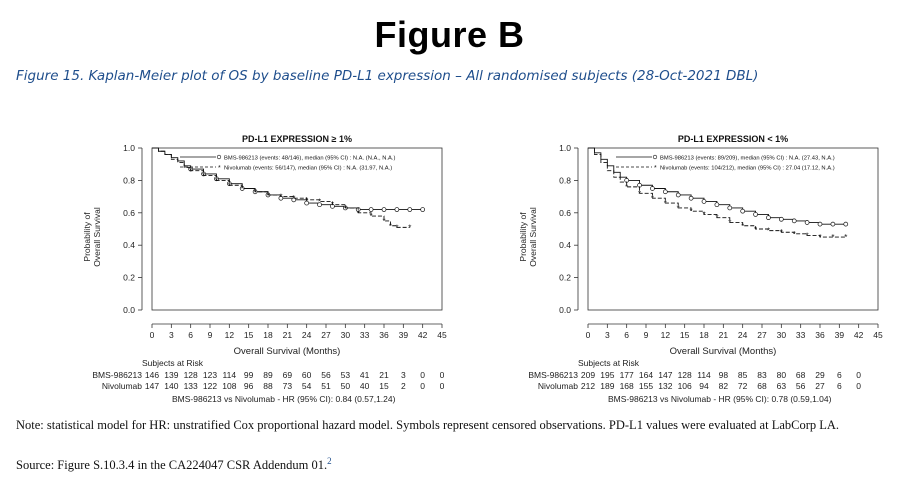 Image resolution: width=899 pixels, height=497 pixels. What do you see at coordinates (173, 363) in the screenshot?
I see `risk-table-header: Subjects at Risk` at bounding box center [173, 363].